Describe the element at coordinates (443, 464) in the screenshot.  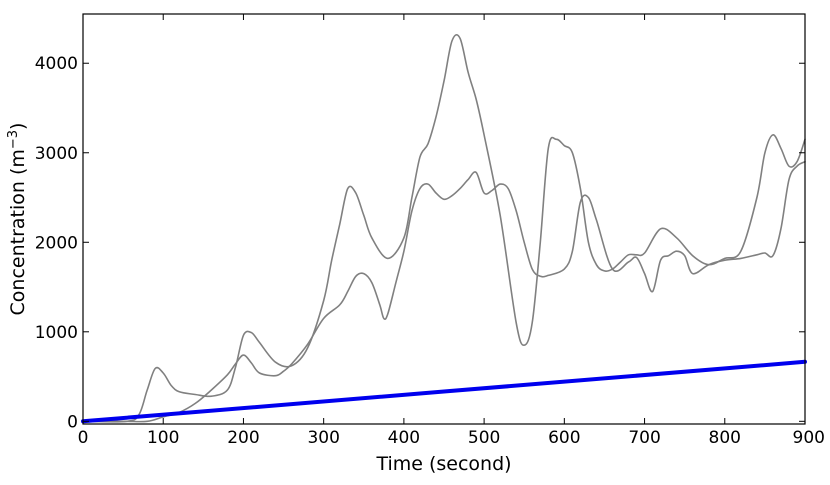
I see `x-axis-label: Time (second)` at that location.